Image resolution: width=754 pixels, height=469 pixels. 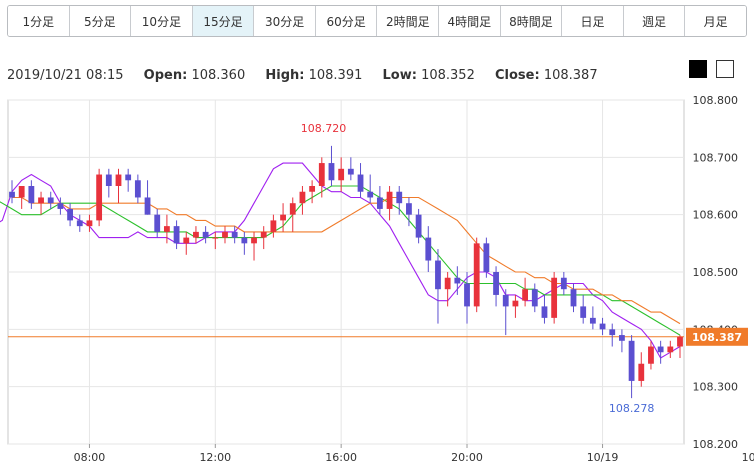 I want to click on light-theme-swatch, so click(x=725, y=69).